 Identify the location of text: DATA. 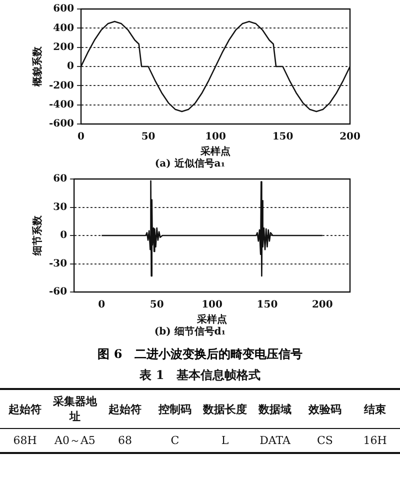
(275, 441).